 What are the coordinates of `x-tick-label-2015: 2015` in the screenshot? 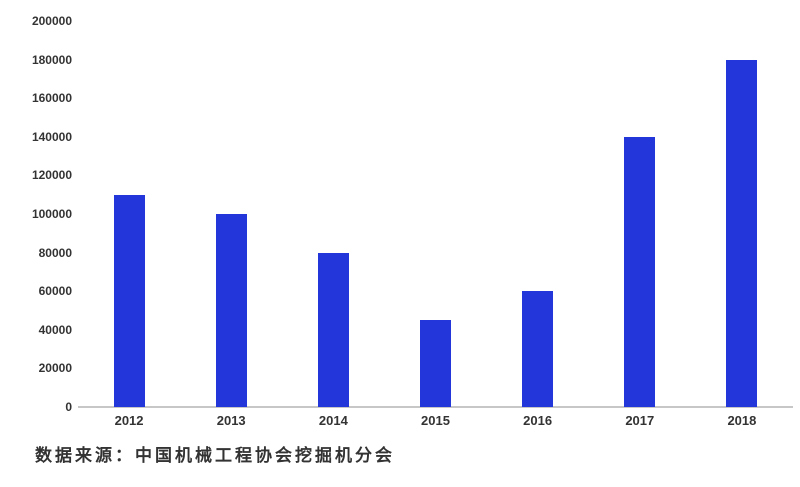 It's located at (435, 420).